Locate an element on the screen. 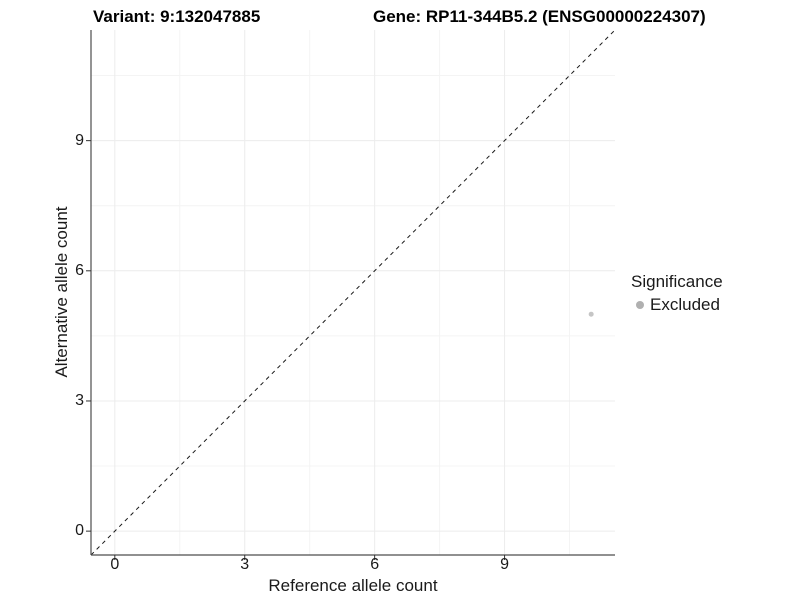 Image resolution: width=800 pixels, height=600 pixels. legend-entry-label: Excluded is located at coordinates (685, 304).